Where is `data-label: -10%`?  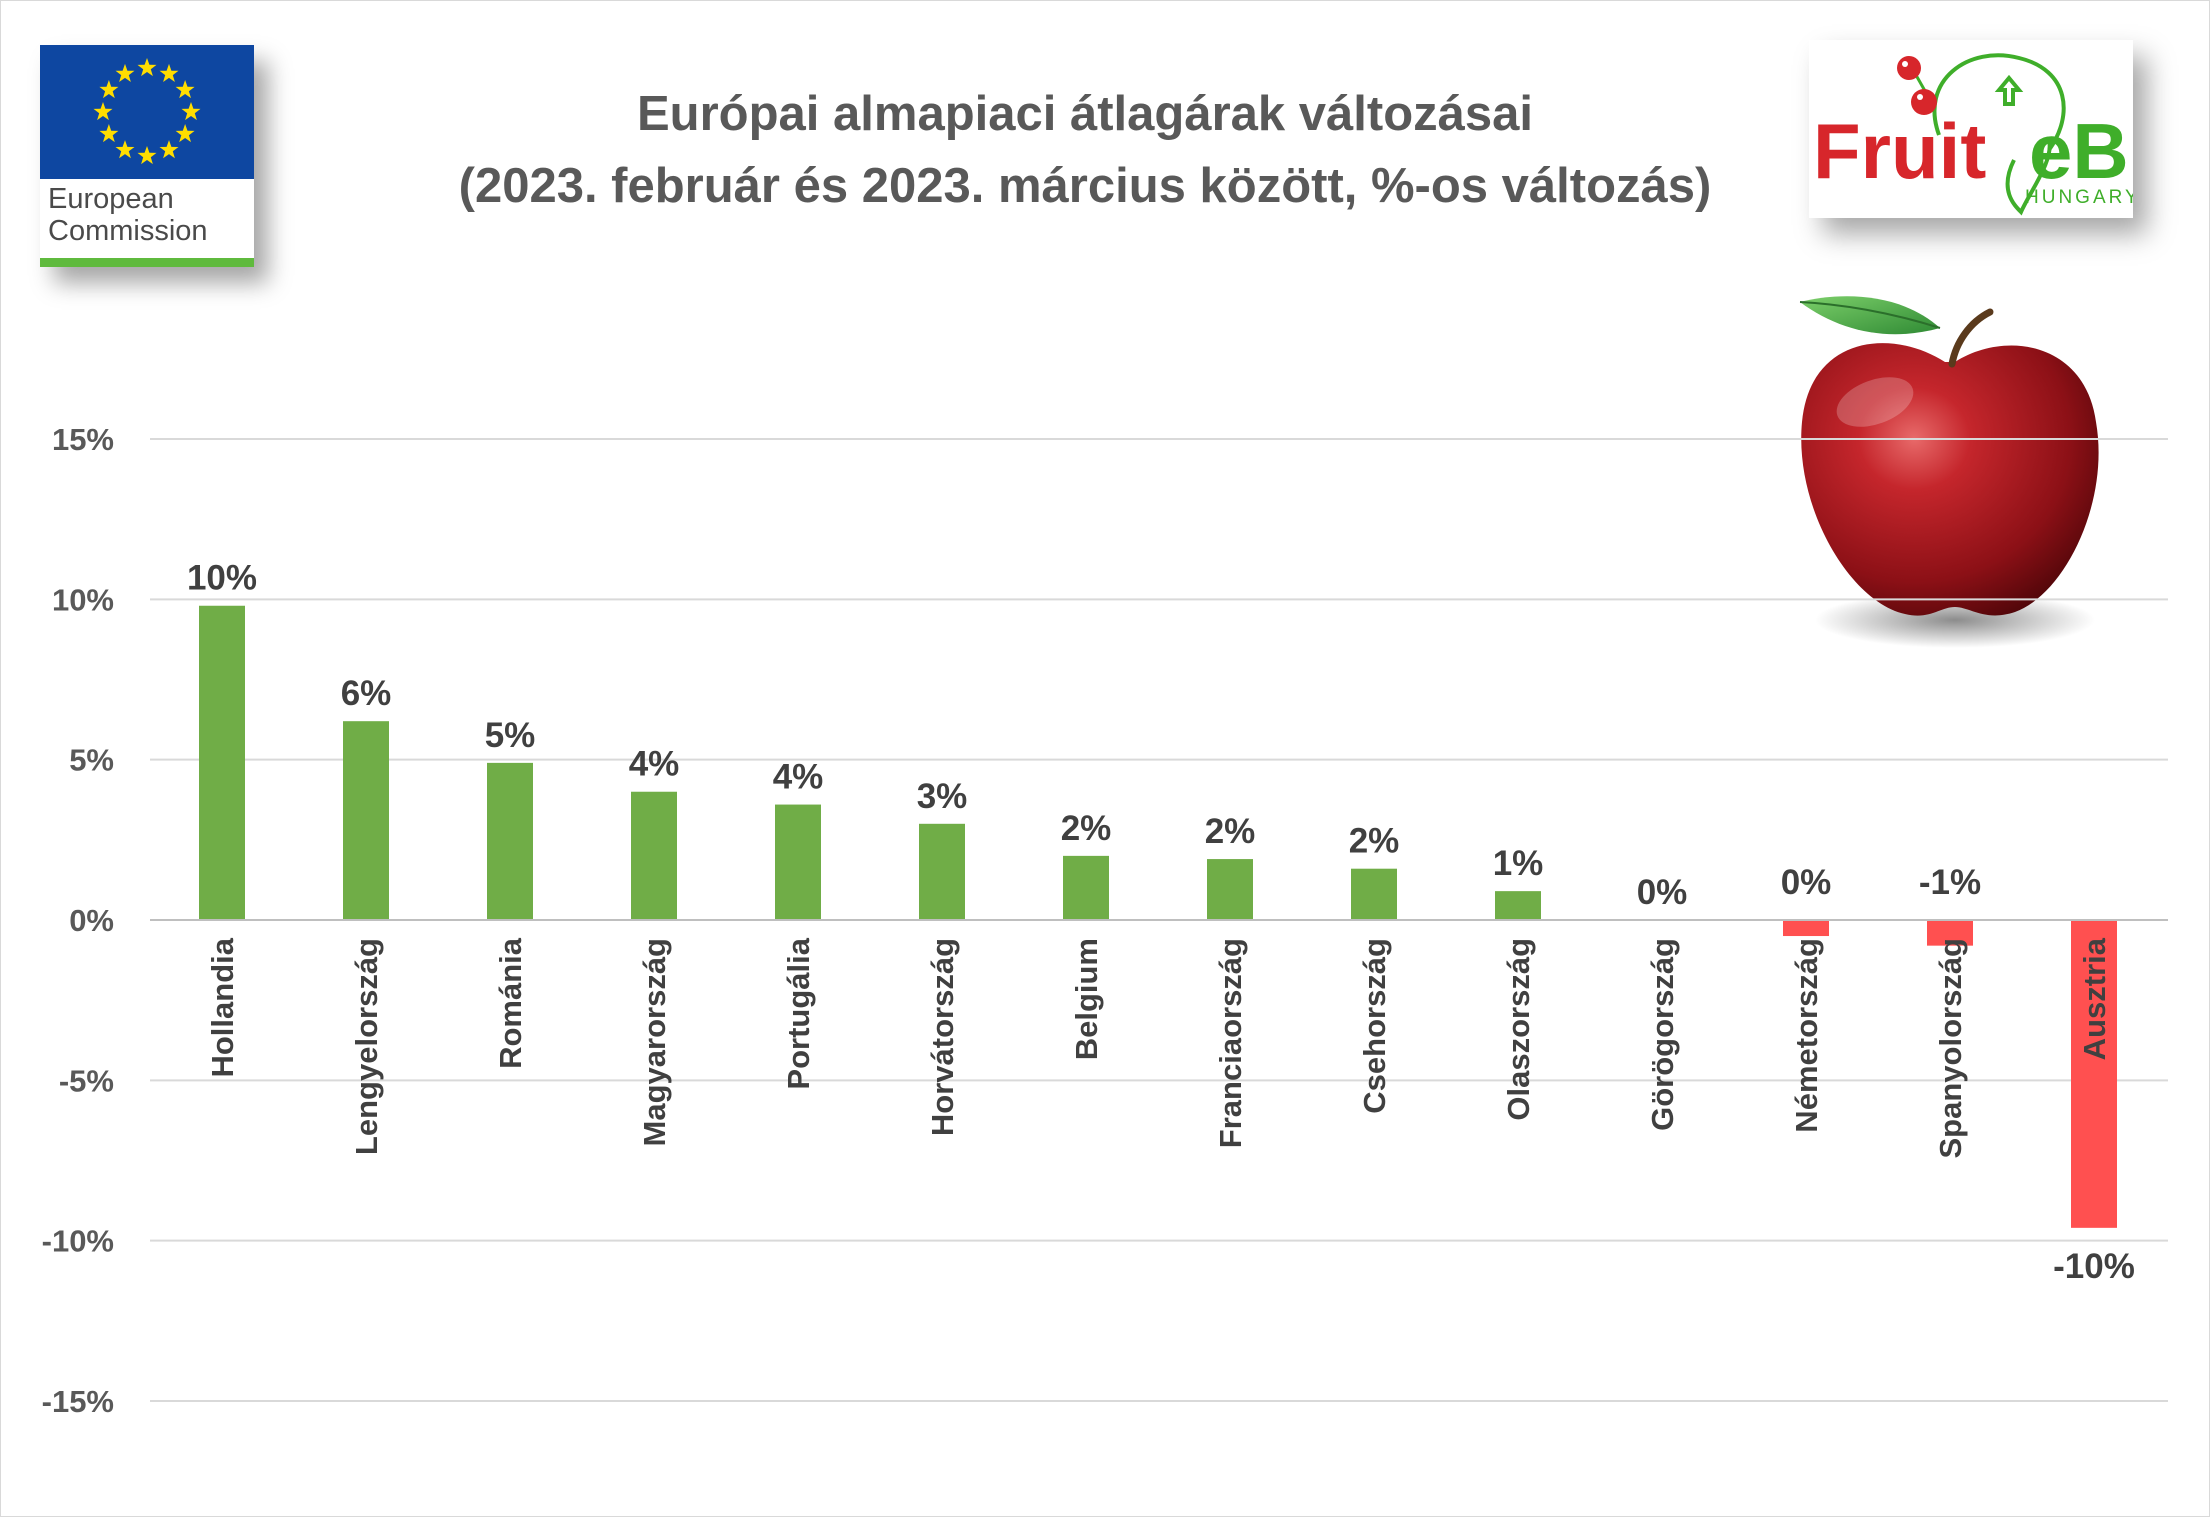
data-label: -10% is located at coordinates (2094, 1266).